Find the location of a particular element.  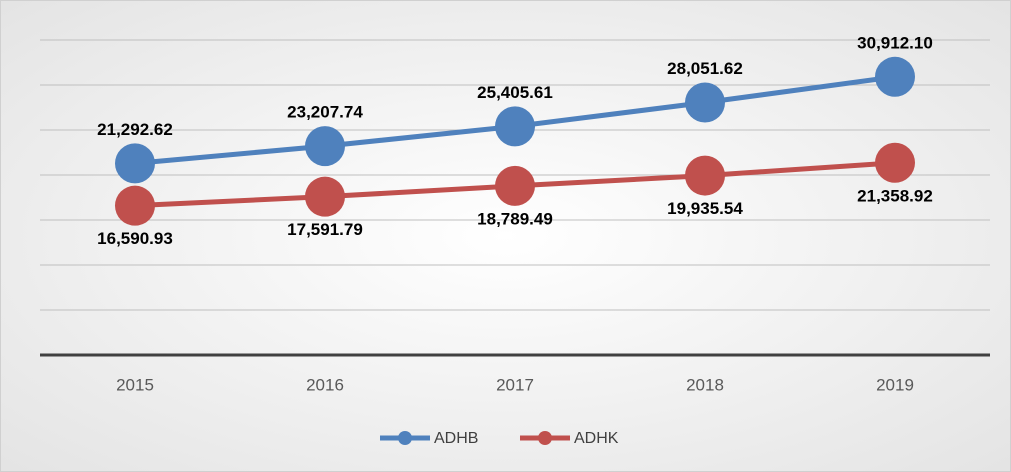

x-tick-label: 2015 is located at coordinates (135, 384).